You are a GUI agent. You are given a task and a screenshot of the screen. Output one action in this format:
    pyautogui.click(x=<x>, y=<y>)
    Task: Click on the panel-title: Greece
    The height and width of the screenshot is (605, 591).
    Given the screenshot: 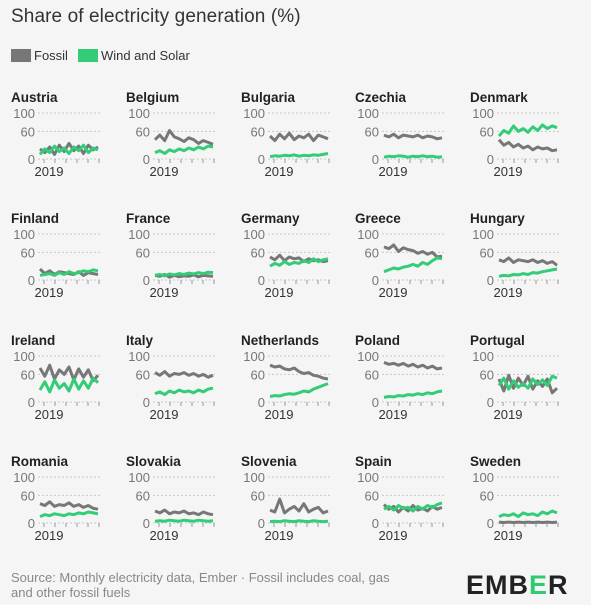 What is the action you would take?
    pyautogui.click(x=378, y=218)
    